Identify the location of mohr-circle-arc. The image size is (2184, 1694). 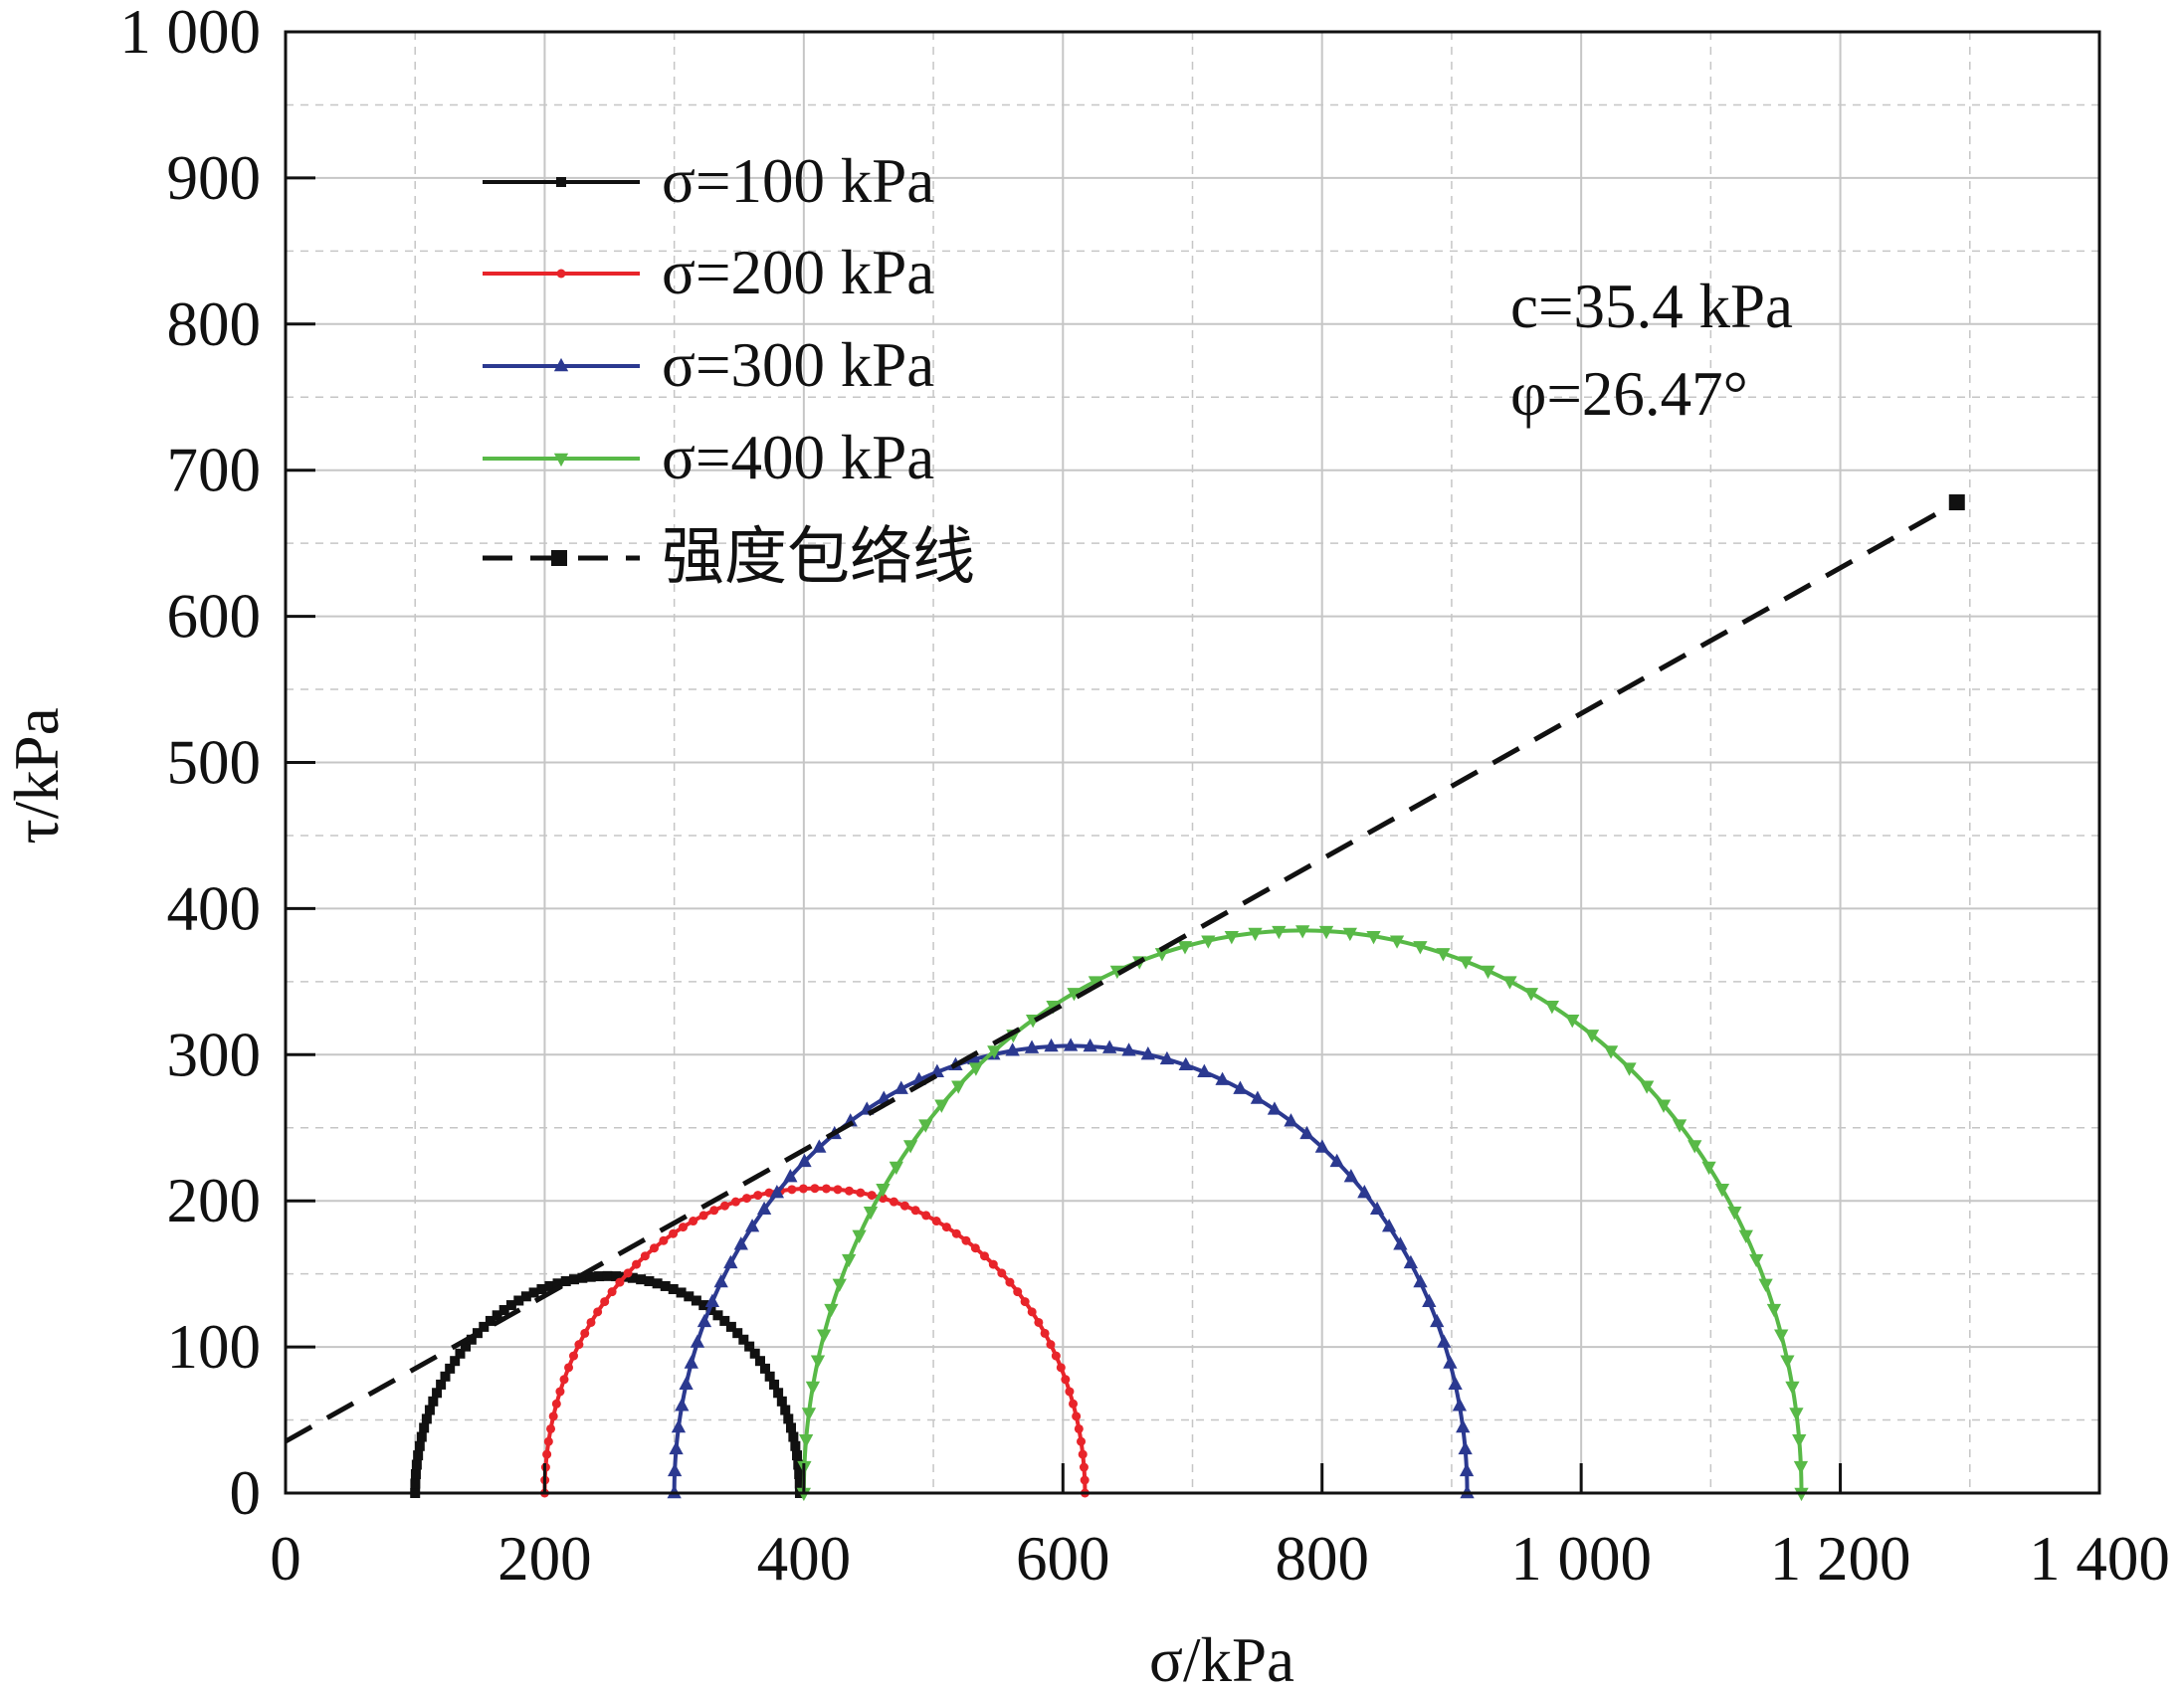
(815, 1340).